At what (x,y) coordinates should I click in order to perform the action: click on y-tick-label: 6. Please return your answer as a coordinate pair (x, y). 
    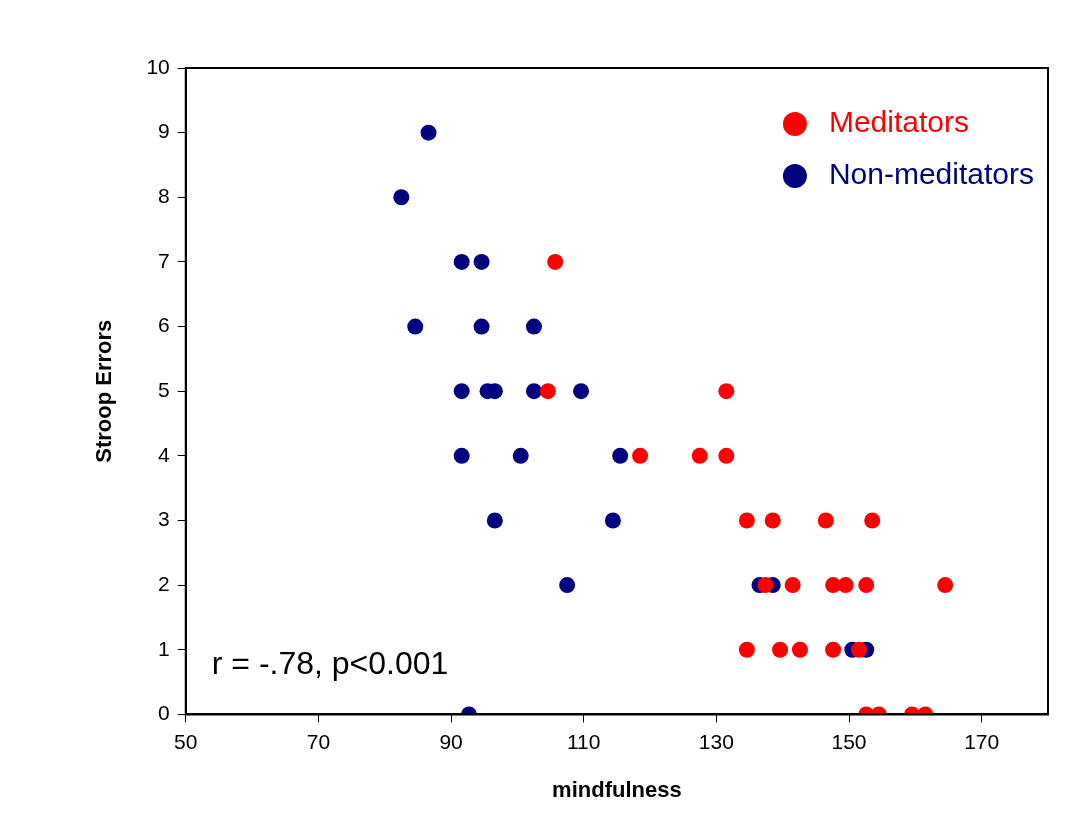
    Looking at the image, I should click on (164, 325).